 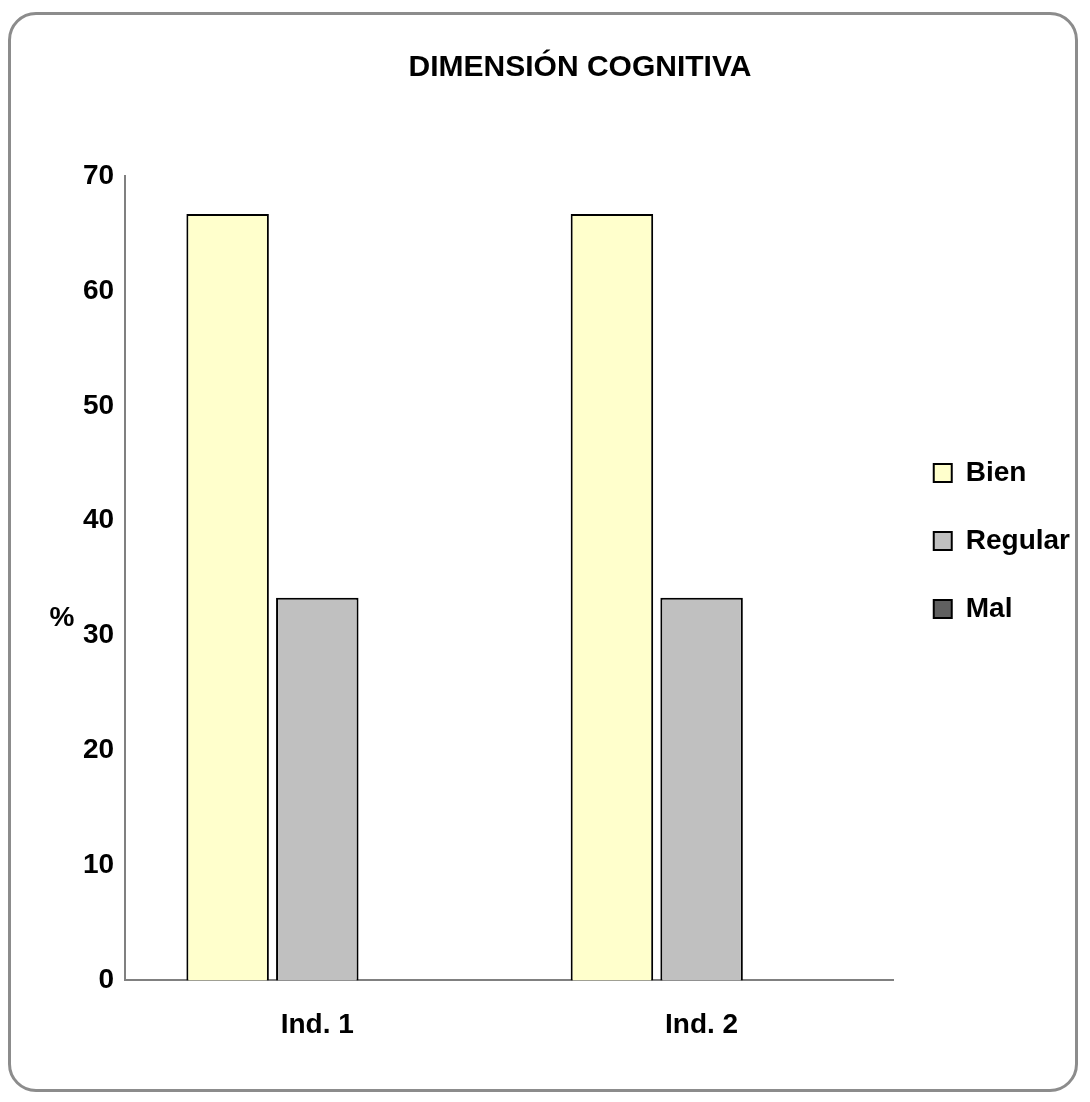 I want to click on y-tick-label: 70, so click(x=98, y=174).